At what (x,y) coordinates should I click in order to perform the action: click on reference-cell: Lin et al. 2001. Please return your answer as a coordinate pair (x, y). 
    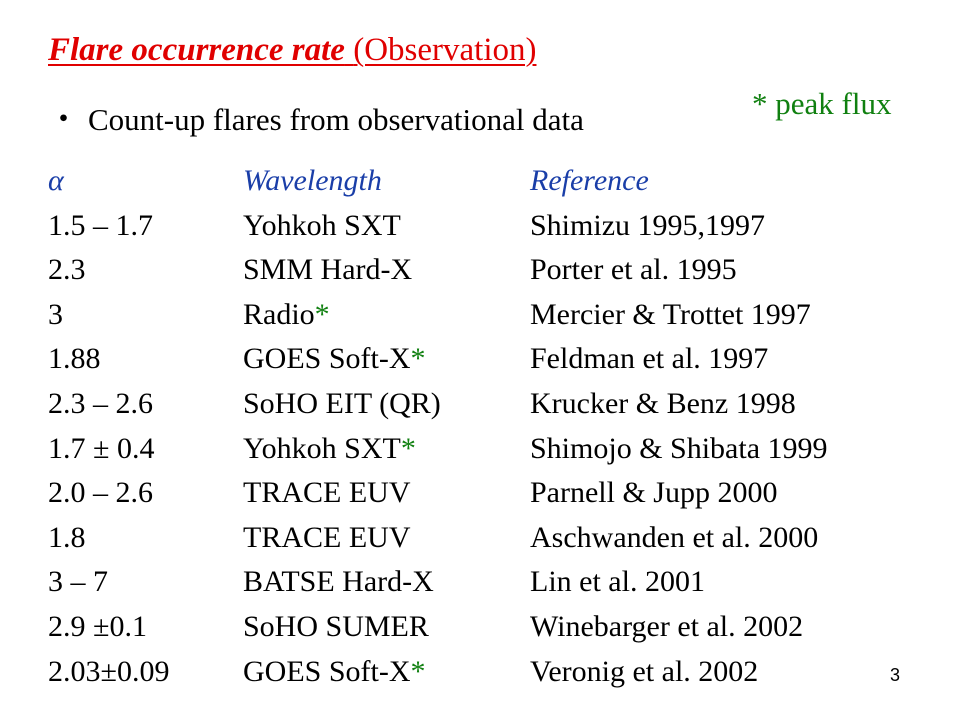
    Looking at the image, I should click on (617, 582).